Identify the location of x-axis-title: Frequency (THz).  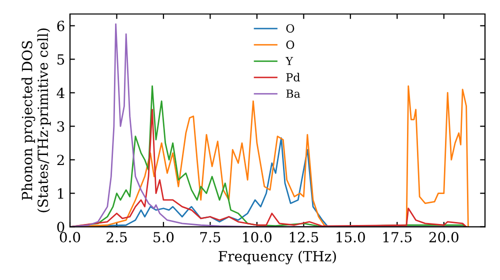
(277, 257).